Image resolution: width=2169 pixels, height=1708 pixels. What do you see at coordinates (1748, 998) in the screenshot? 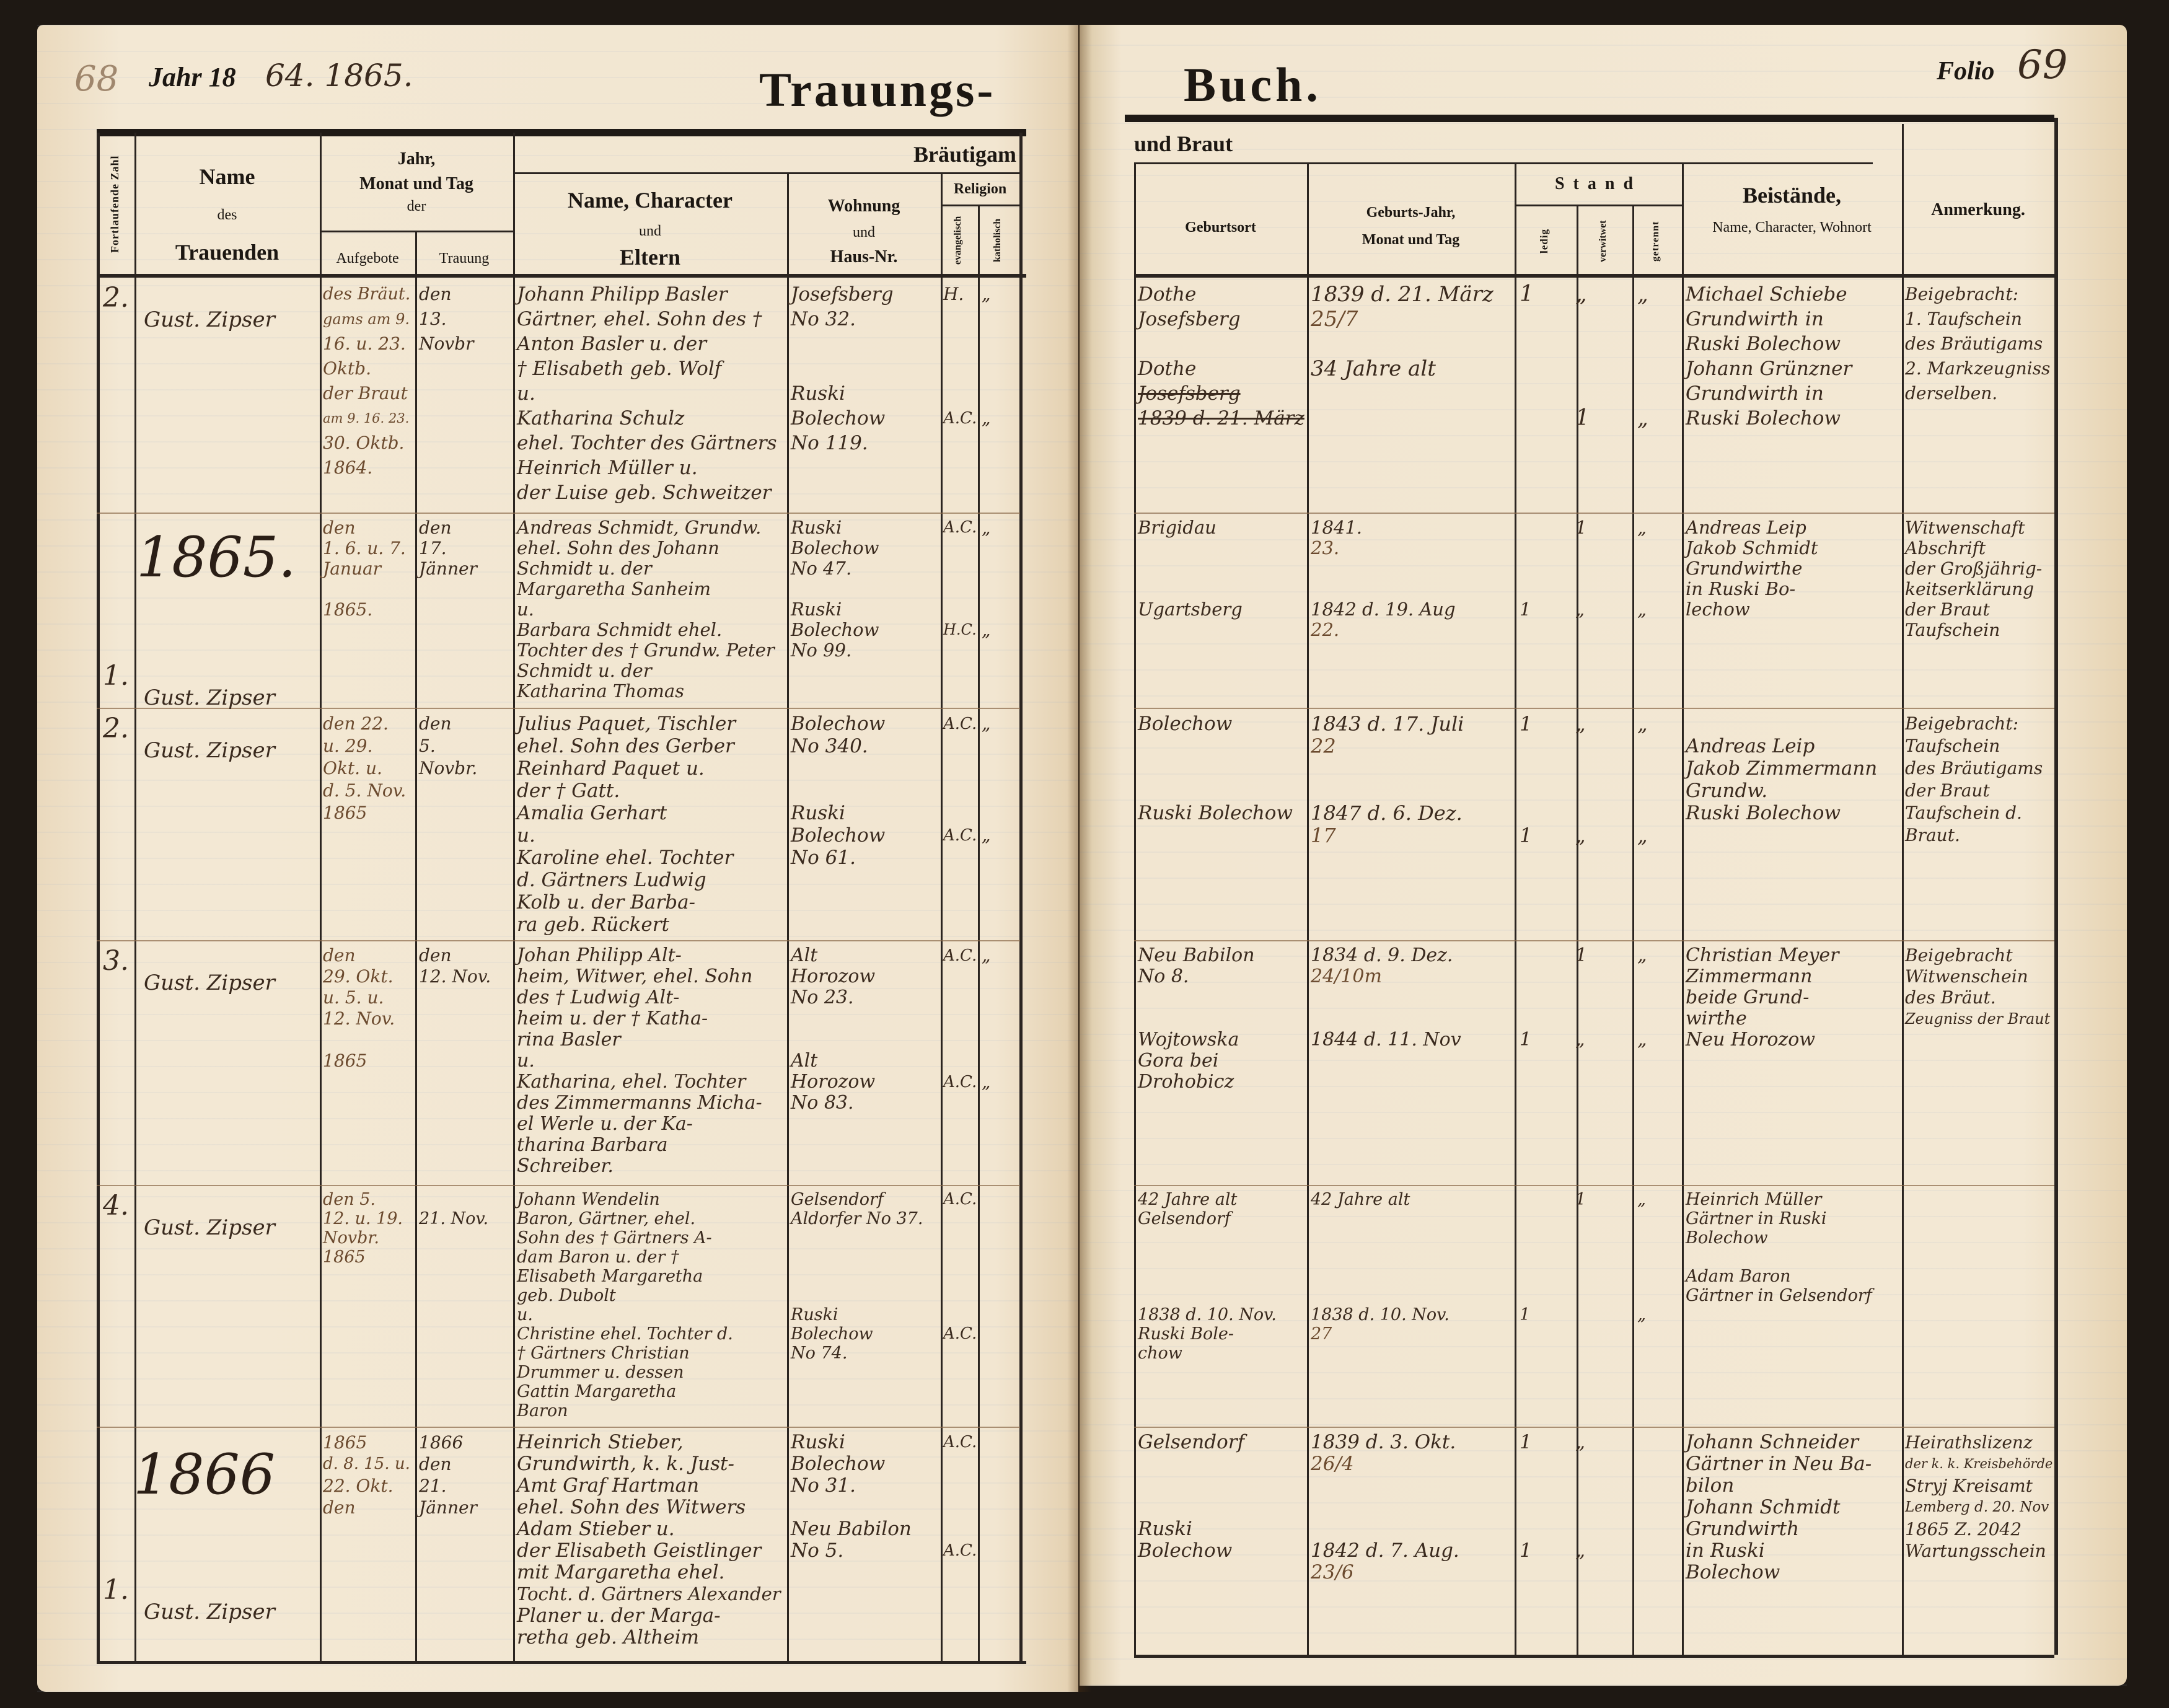
I see `beistaende-text: beide Grund-` at bounding box center [1748, 998].